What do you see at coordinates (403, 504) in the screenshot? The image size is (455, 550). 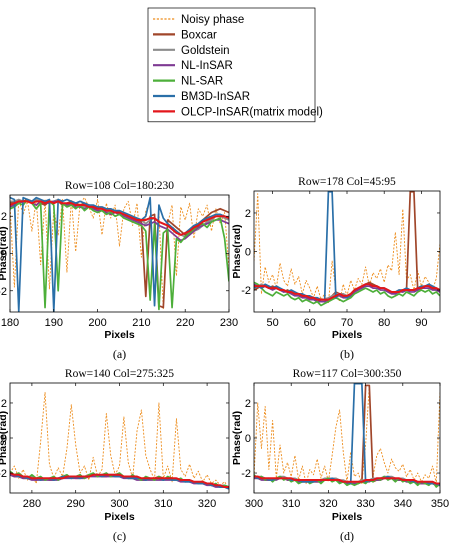 I see `x-tick-label: 340` at bounding box center [403, 504].